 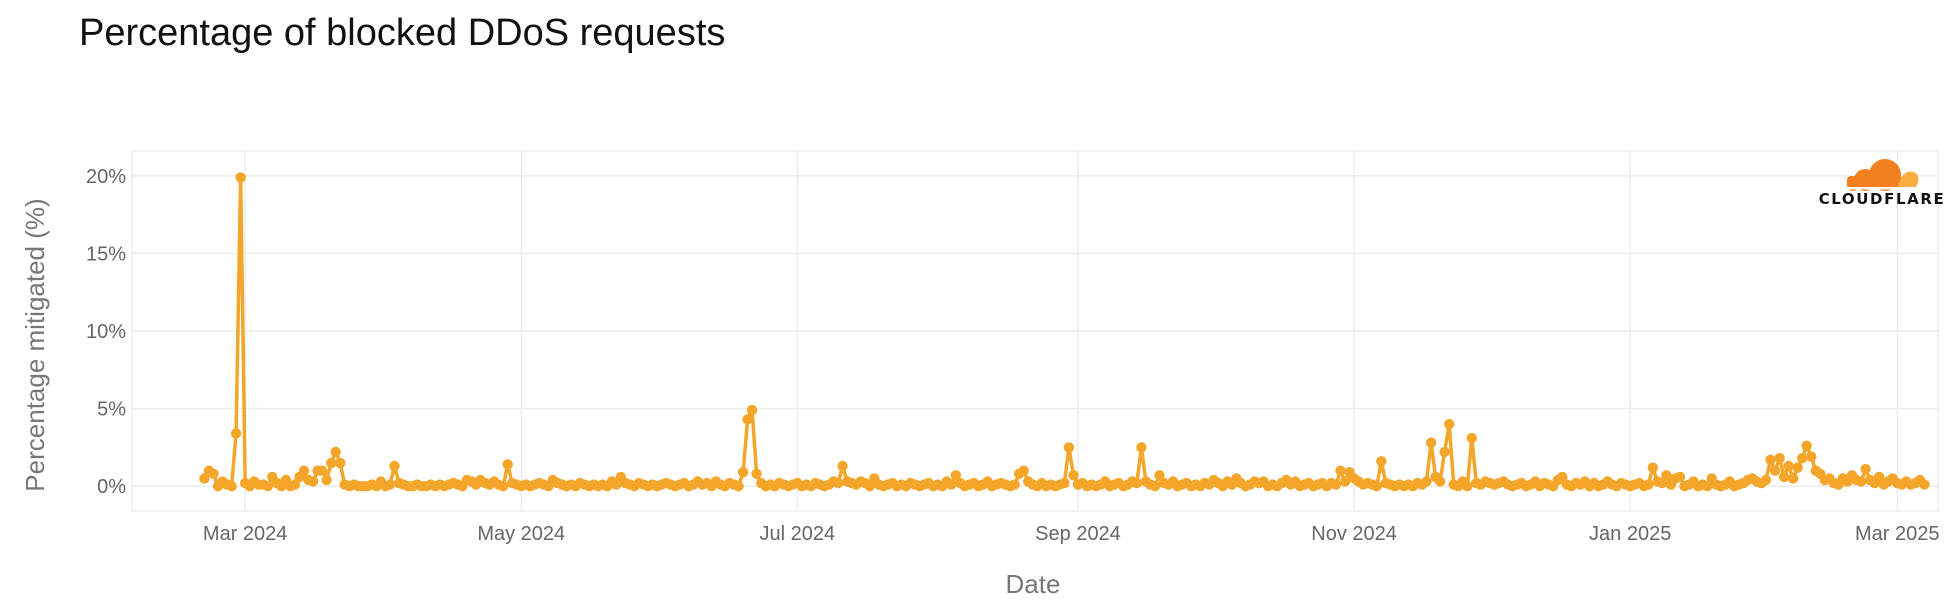 I want to click on x-tick-label: Sep 2024, so click(x=1078, y=534).